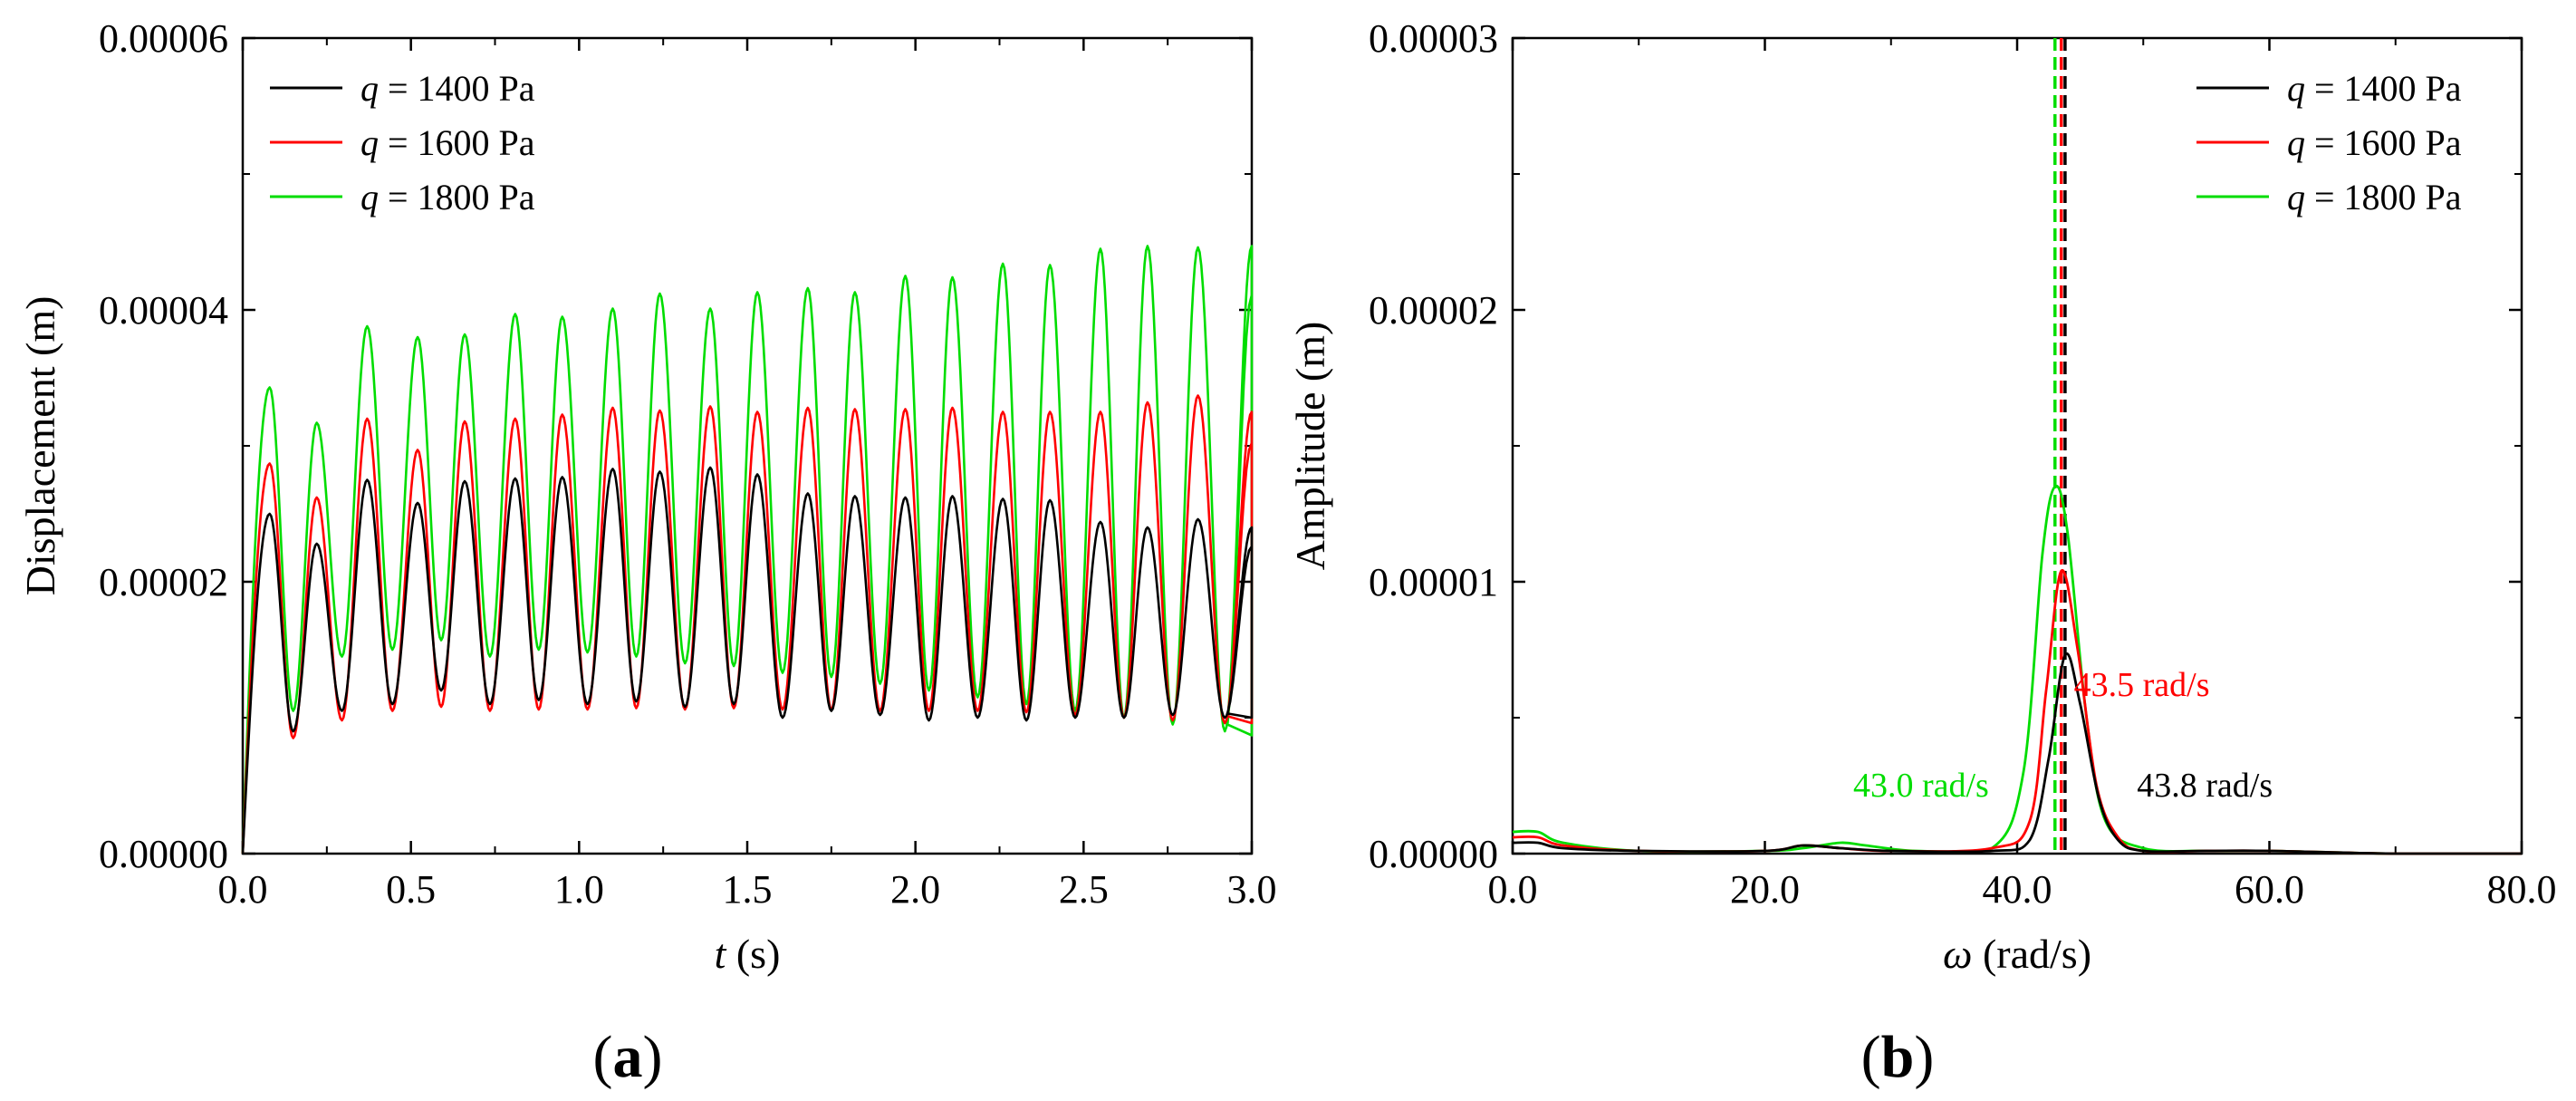 The height and width of the screenshot is (1101, 2576). What do you see at coordinates (2142, 685) in the screenshot?
I see `peak-annotation: 43.5 rad/s` at bounding box center [2142, 685].